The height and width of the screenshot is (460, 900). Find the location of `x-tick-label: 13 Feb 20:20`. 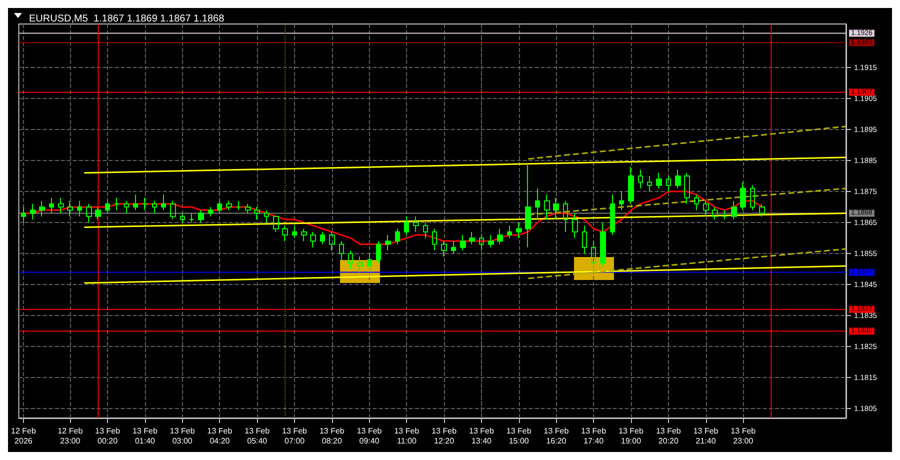

x-tick-label: 13 Feb 20:20 is located at coordinates (669, 436).